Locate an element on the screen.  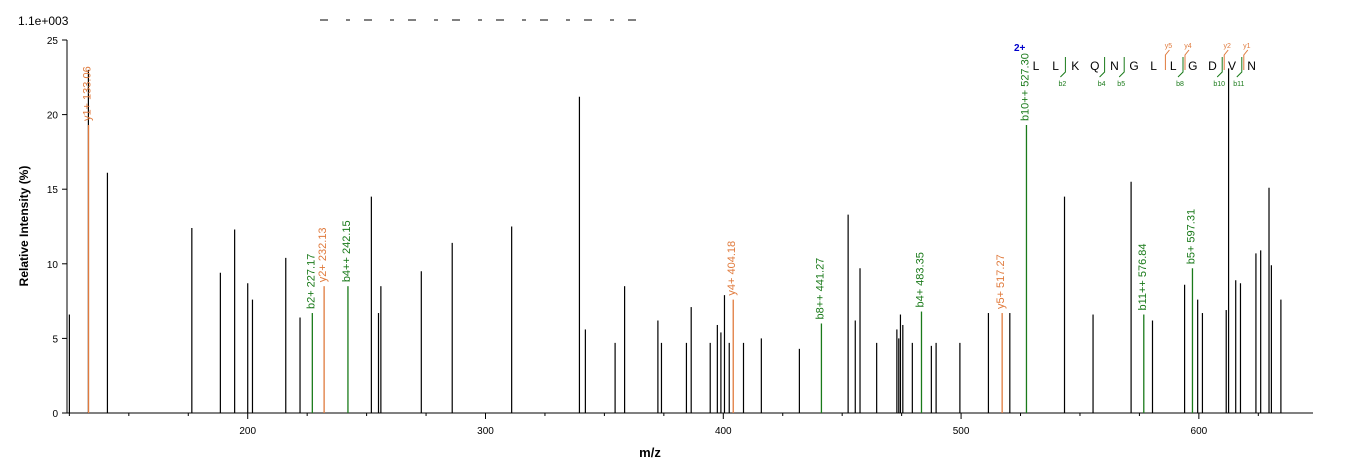
peak-label: b2+ 227.17 is located at coordinates (311, 281).